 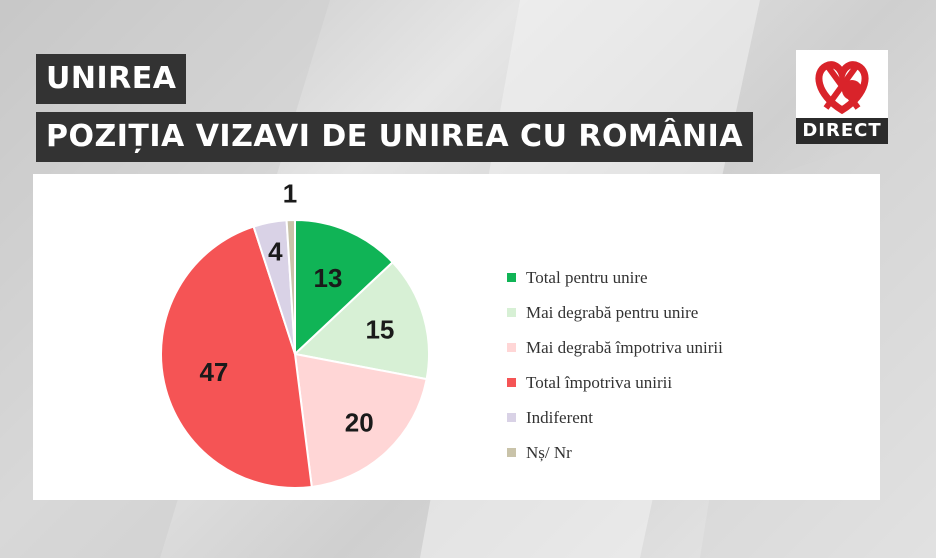 I want to click on pie-data-label-0: 13, so click(x=328, y=278).